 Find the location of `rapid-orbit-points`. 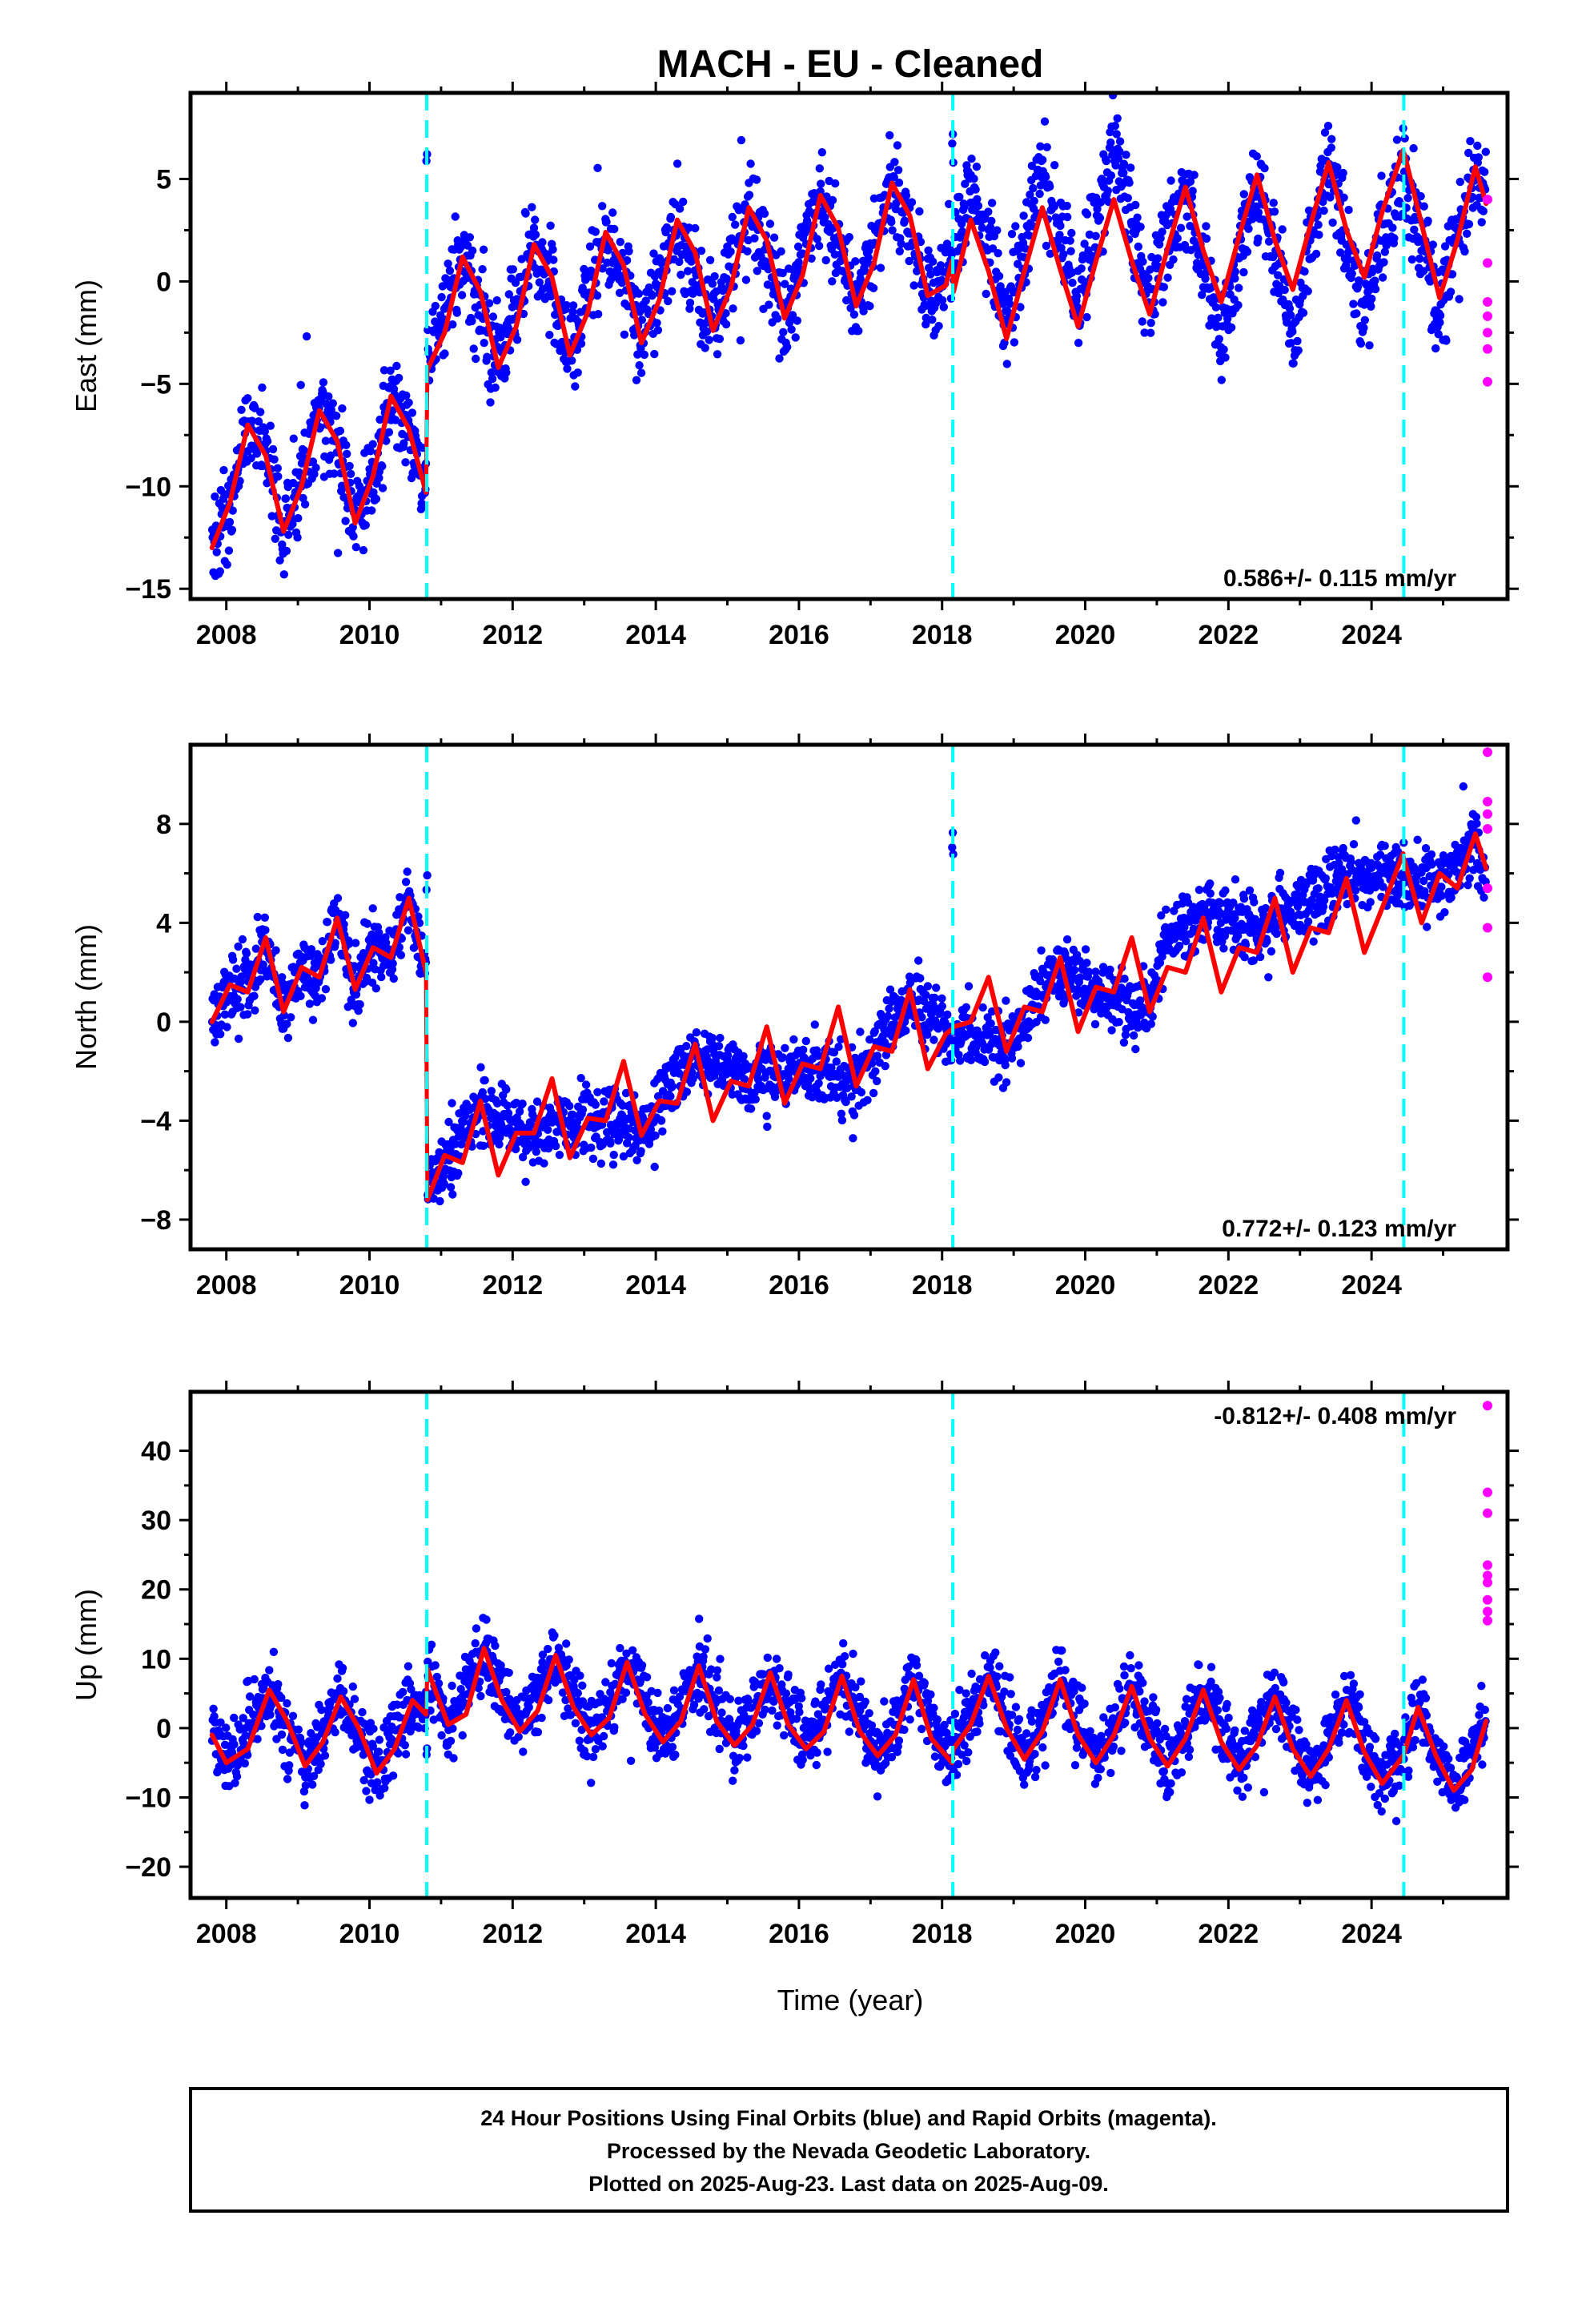

rapid-orbit-points is located at coordinates (1488, 865).